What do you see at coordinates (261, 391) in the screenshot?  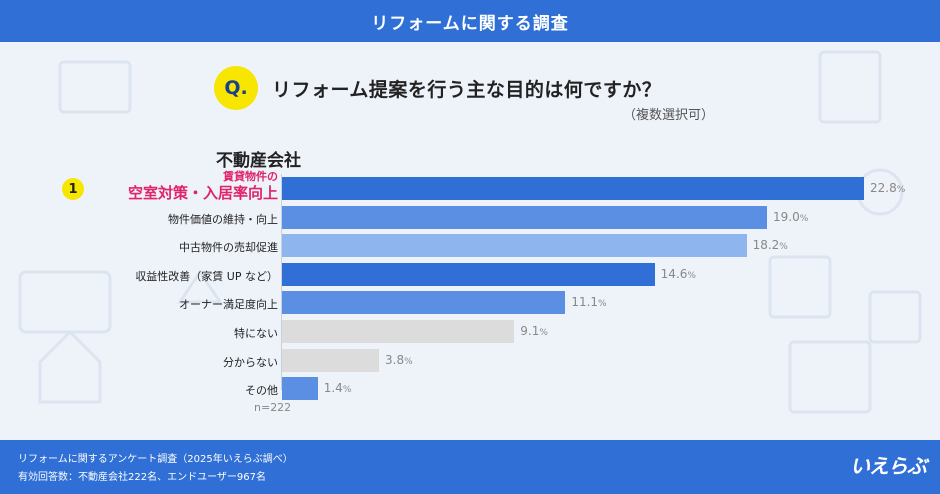 I see `category-label-7: その他` at bounding box center [261, 391].